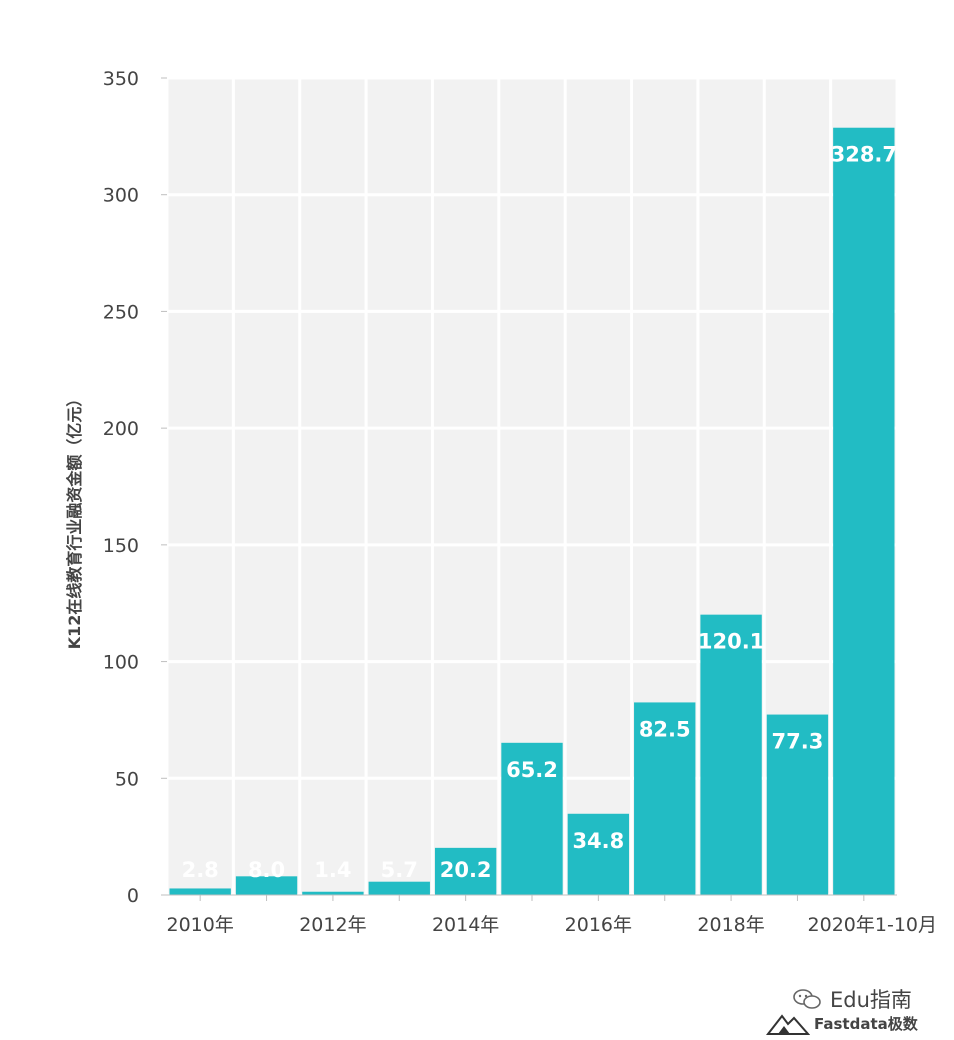 The width and height of the screenshot is (954, 1040). I want to click on wechat-account-label: Edu指南, so click(871, 1000).